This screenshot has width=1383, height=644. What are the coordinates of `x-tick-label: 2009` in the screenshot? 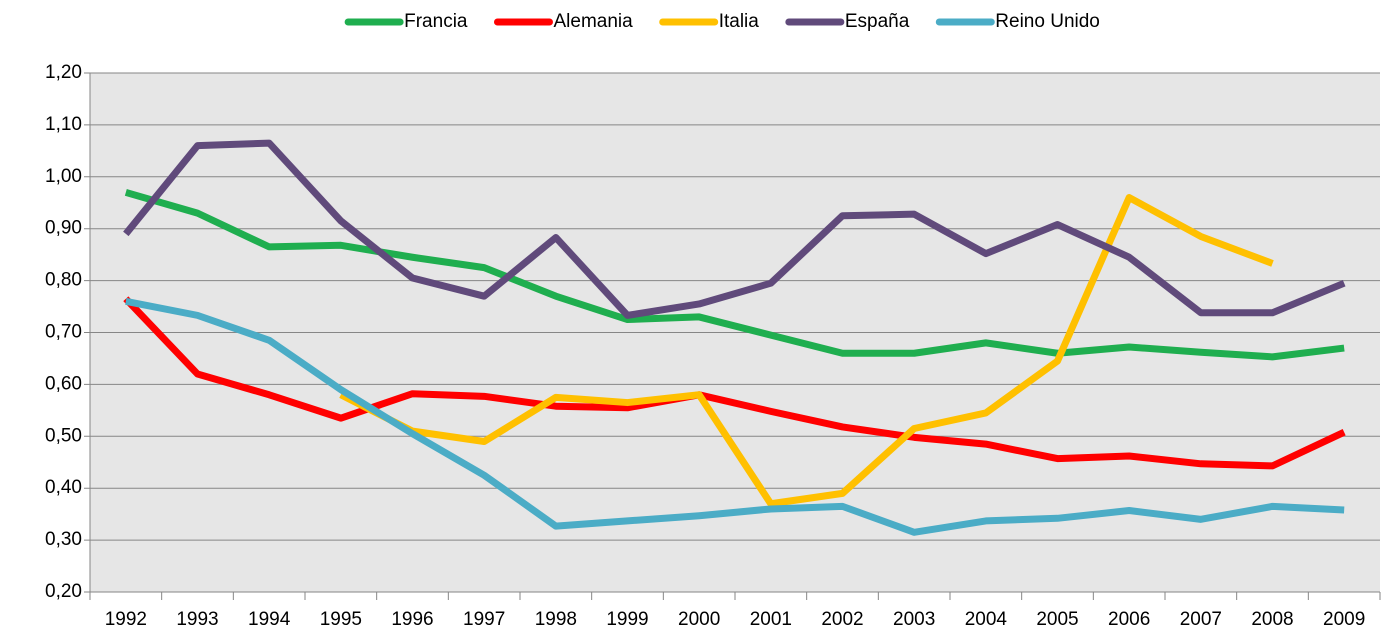 It's located at (1344, 619).